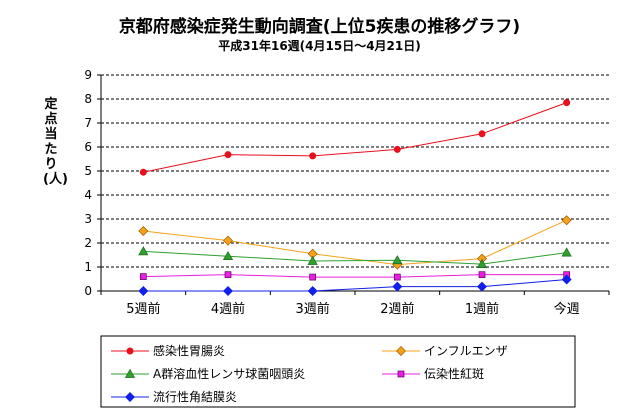  What do you see at coordinates (482, 309) in the screenshot?
I see `x-tick-label: 1週前` at bounding box center [482, 309].